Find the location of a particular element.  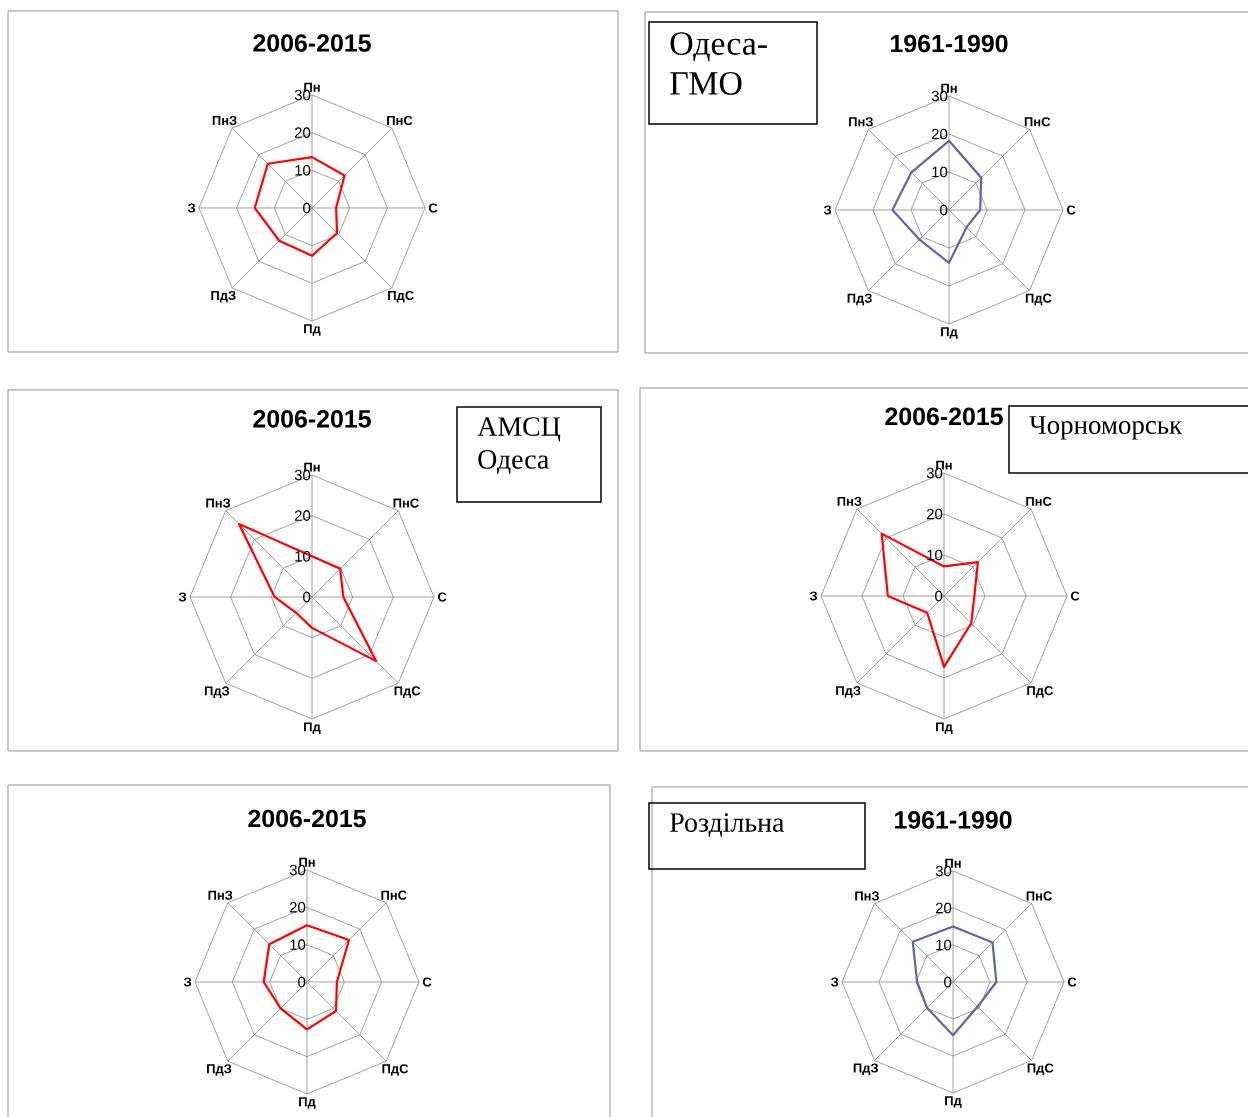

text: Роздільна is located at coordinates (727, 825).